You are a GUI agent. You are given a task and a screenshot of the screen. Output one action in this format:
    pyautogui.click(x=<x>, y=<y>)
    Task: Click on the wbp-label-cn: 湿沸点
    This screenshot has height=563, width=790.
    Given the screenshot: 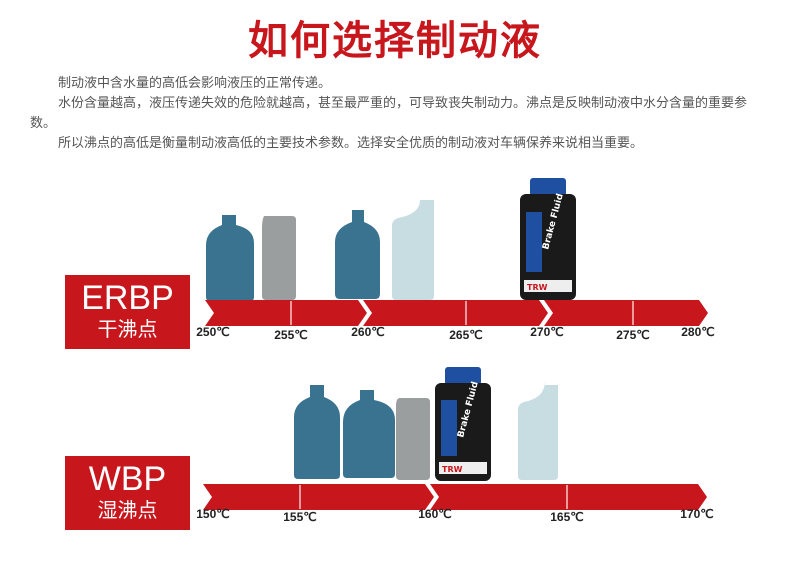 What is the action you would take?
    pyautogui.click(x=127, y=510)
    